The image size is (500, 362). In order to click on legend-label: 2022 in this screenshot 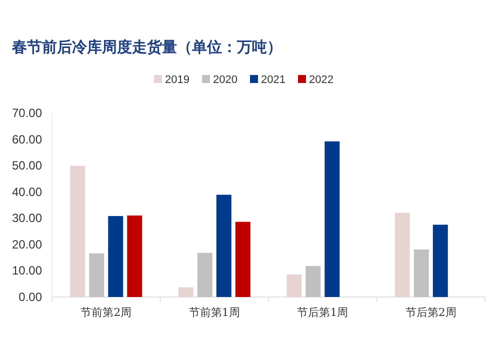, I will do `click(321, 80)`.